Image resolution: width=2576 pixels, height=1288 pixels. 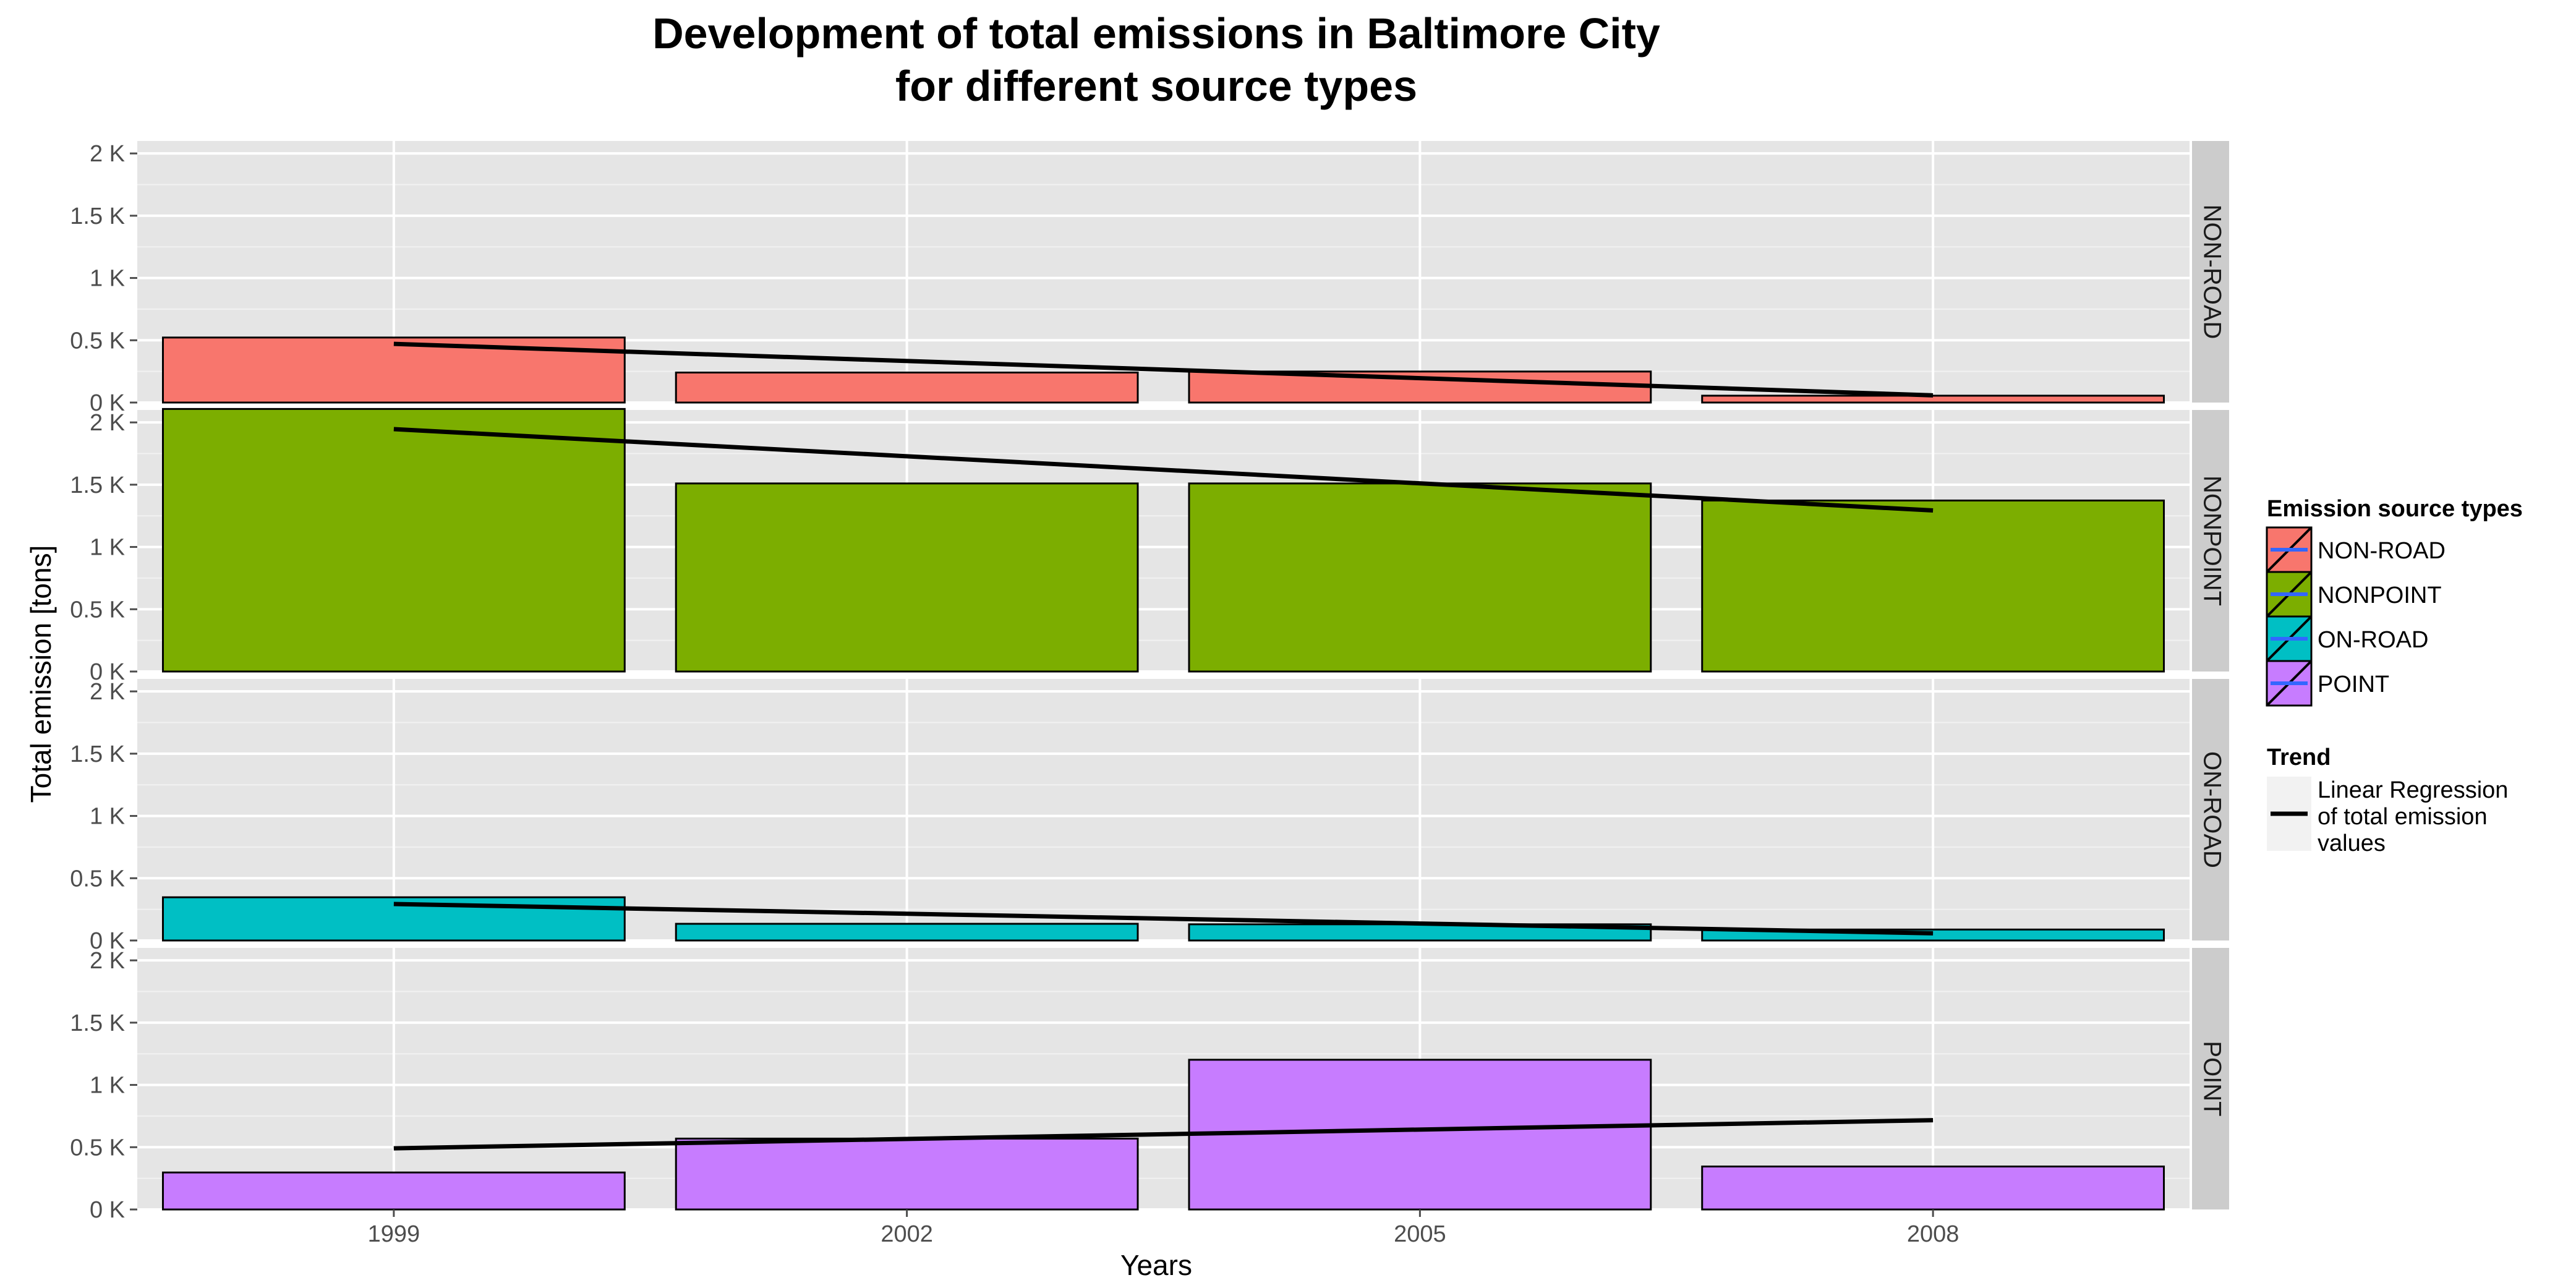 I want to click on x-axis: 1999 2002 2005 2008, so click(x=1164, y=1228).